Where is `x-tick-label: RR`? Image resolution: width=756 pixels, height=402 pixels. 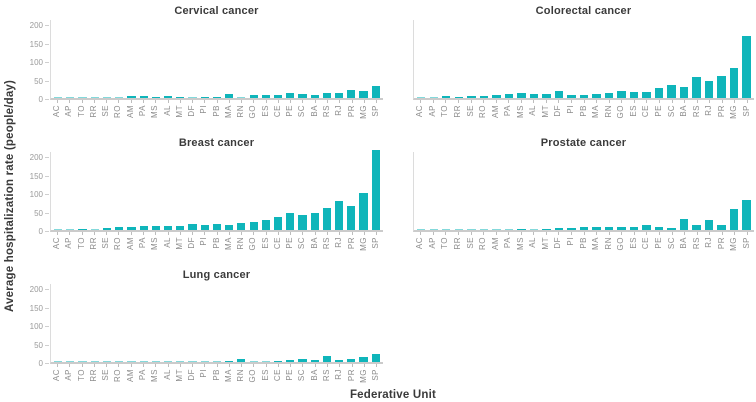
x-tick-label: RR is located at coordinates (457, 111).